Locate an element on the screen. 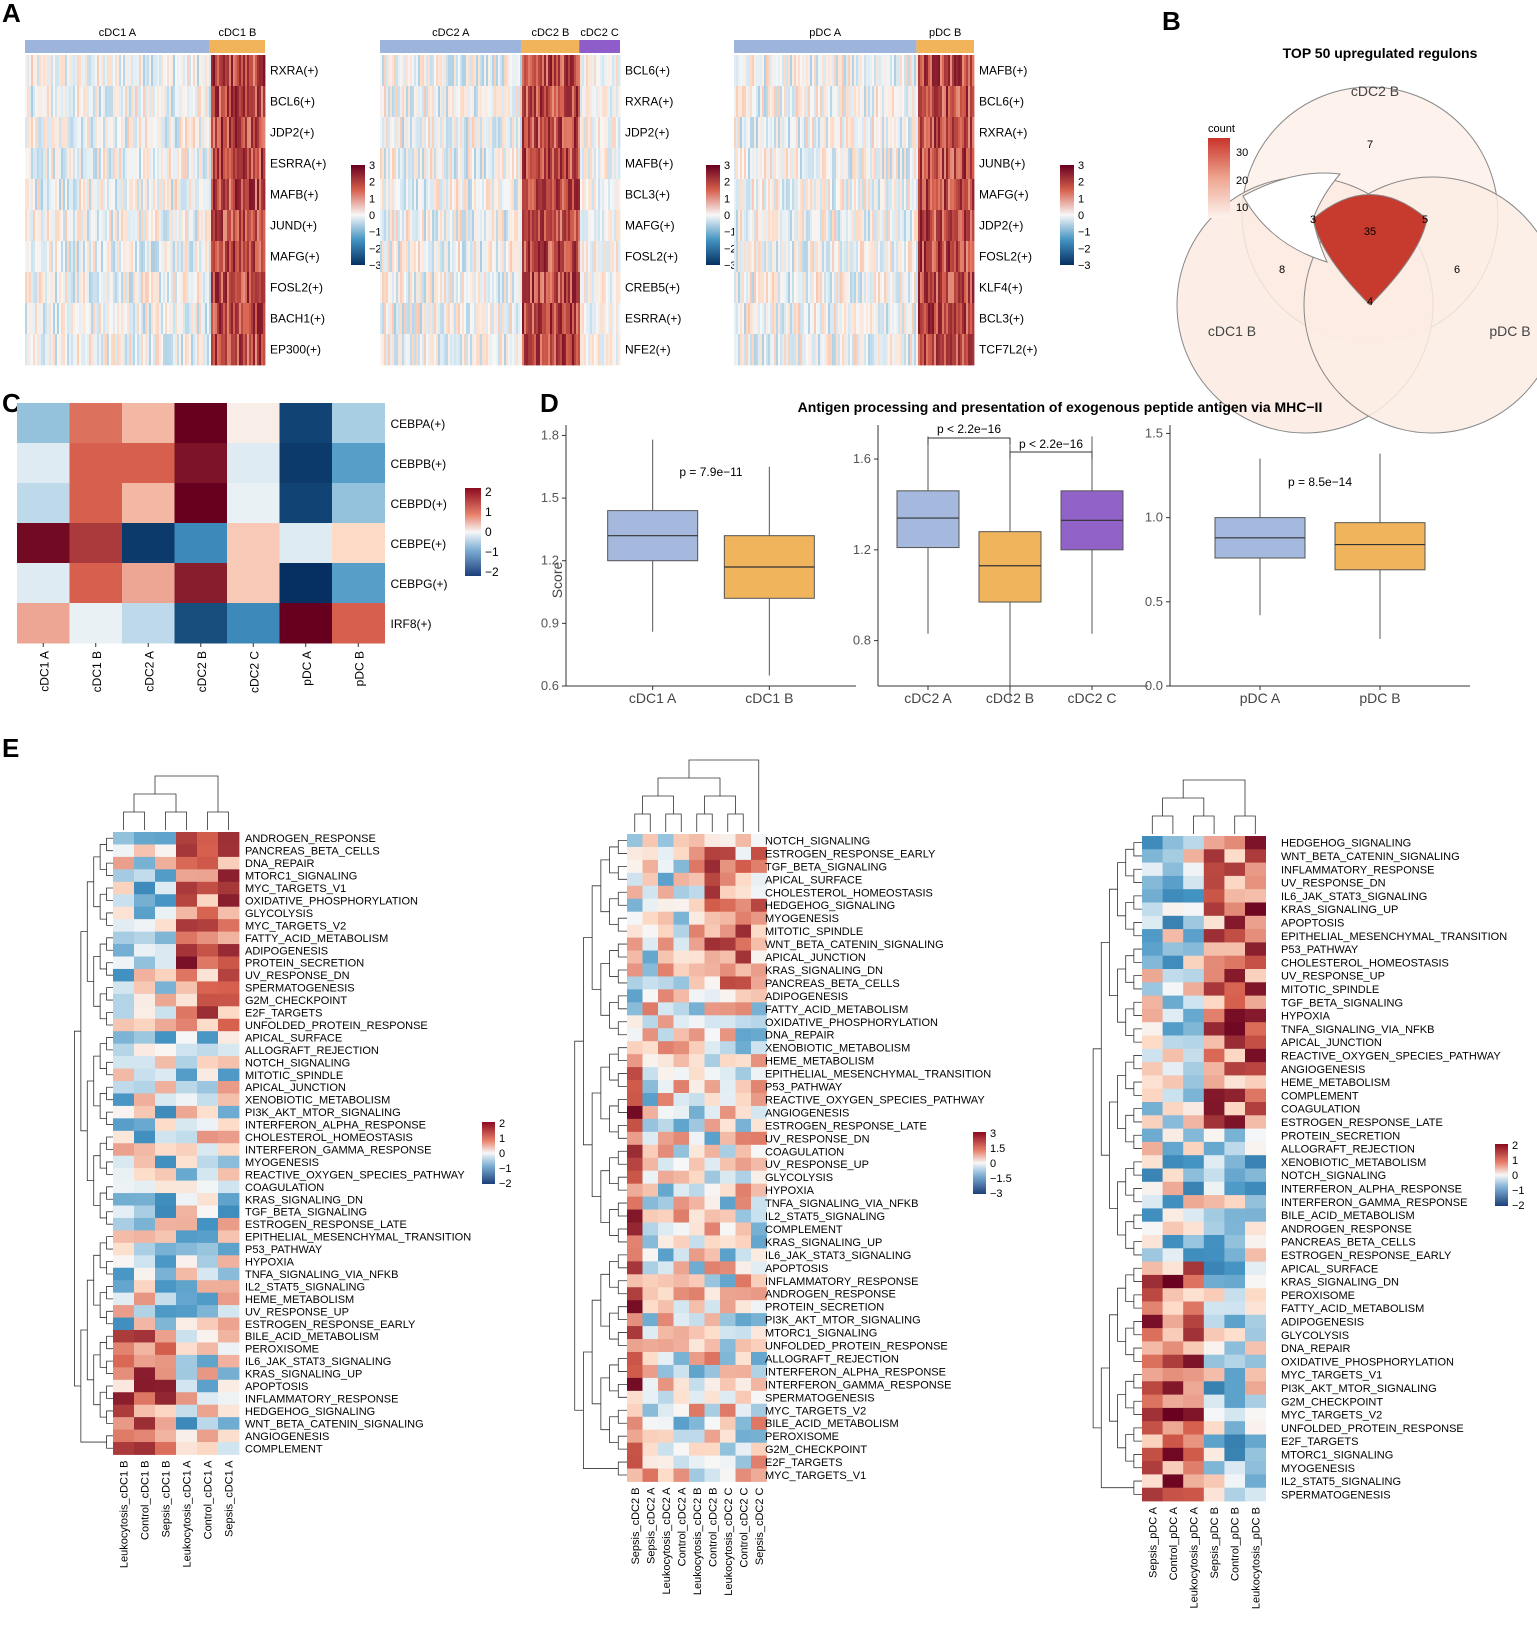 This screenshot has height=1630, width=1537. x-tick-label: pDC A is located at coordinates (1260, 698).